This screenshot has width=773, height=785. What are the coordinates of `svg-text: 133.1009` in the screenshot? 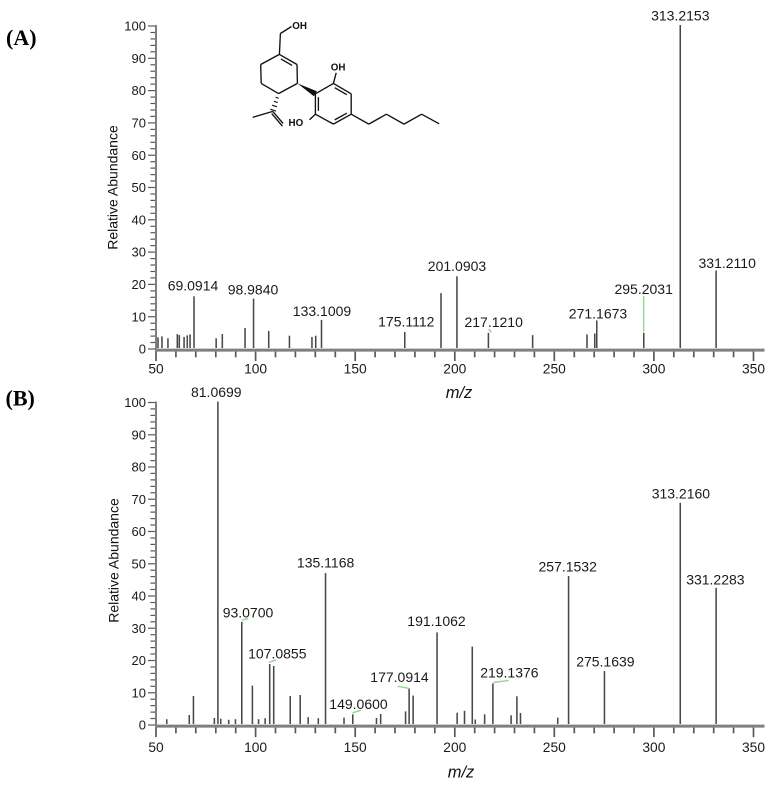 It's located at (322, 311).